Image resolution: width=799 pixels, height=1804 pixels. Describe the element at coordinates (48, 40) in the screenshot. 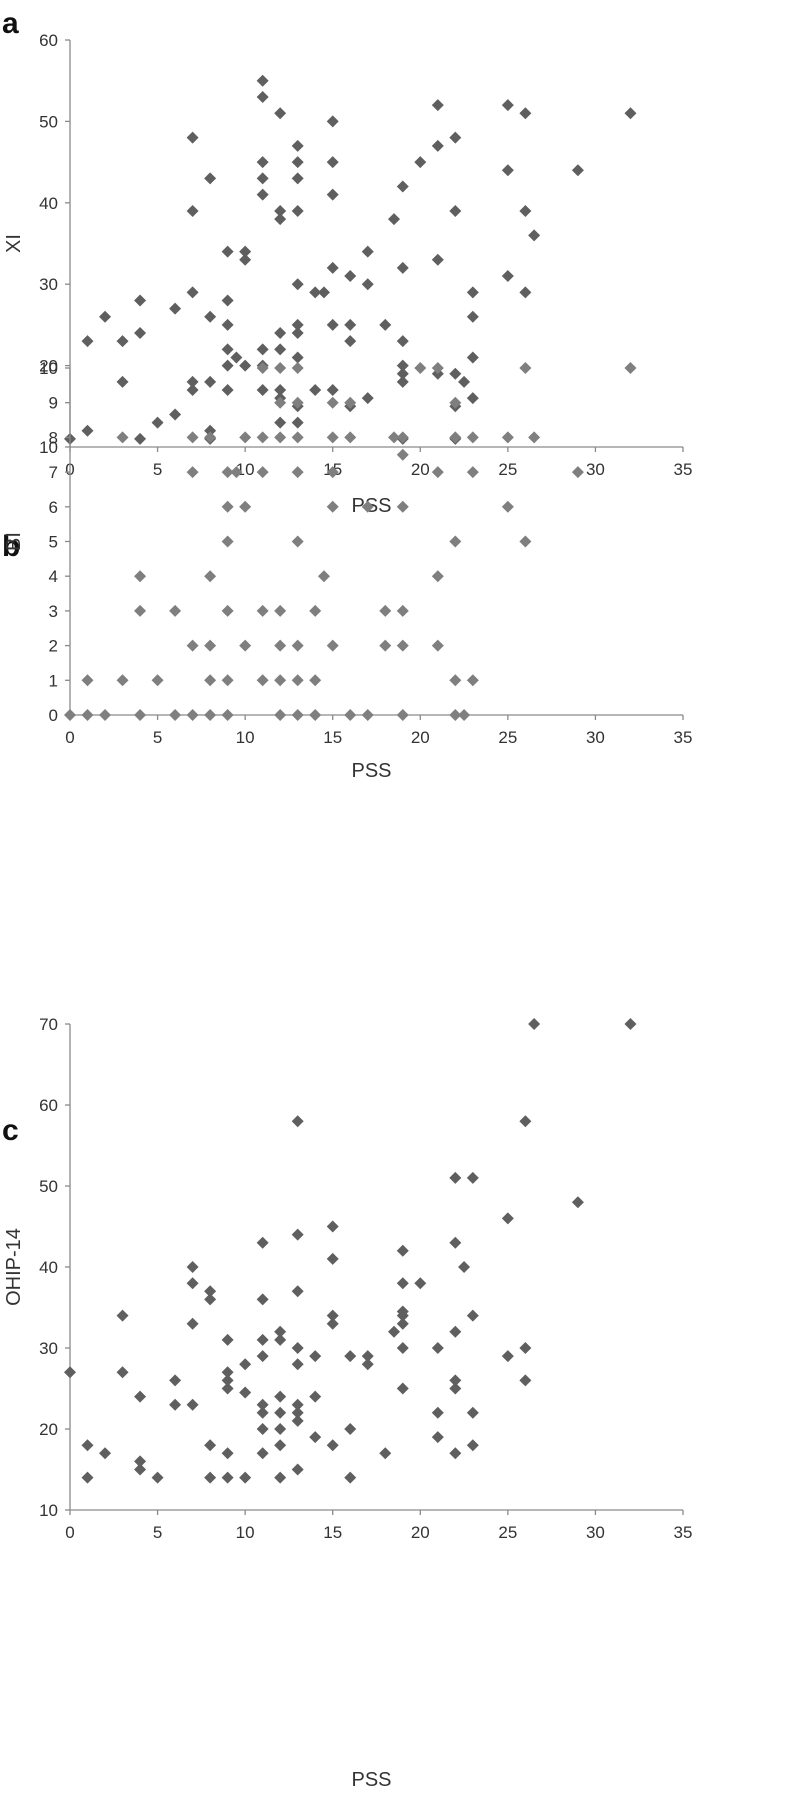

I see `panel-a-y-tick-label: 60` at that location.